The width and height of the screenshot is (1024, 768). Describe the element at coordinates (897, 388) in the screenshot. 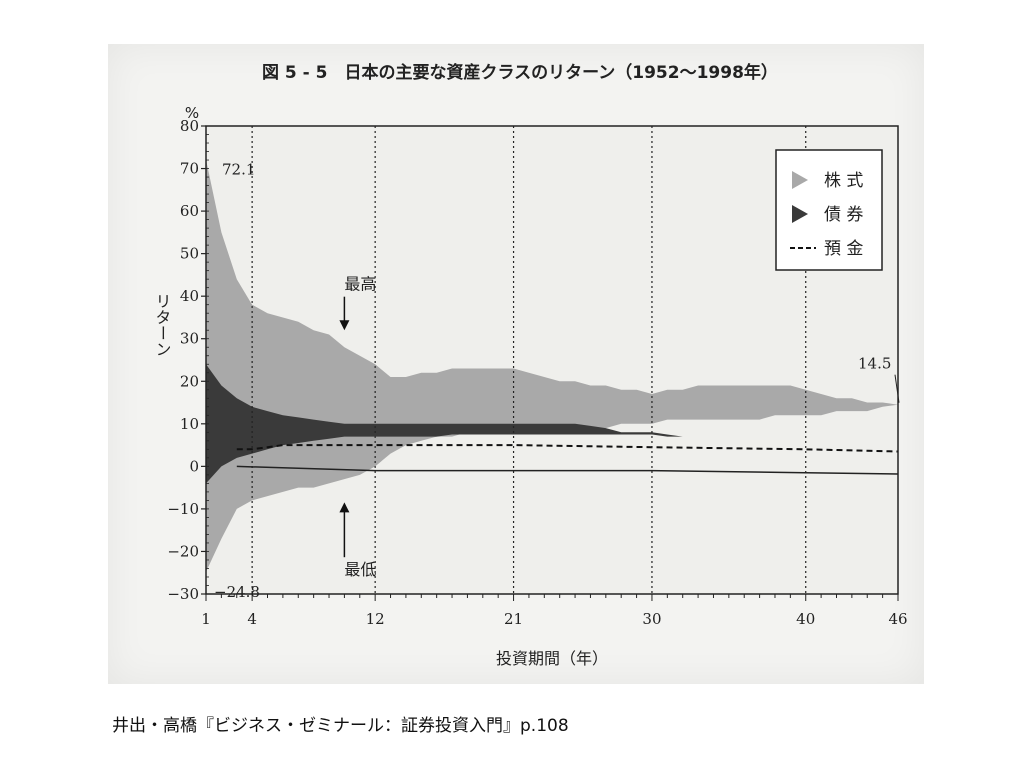

I see `annotation-end-pointer` at that location.